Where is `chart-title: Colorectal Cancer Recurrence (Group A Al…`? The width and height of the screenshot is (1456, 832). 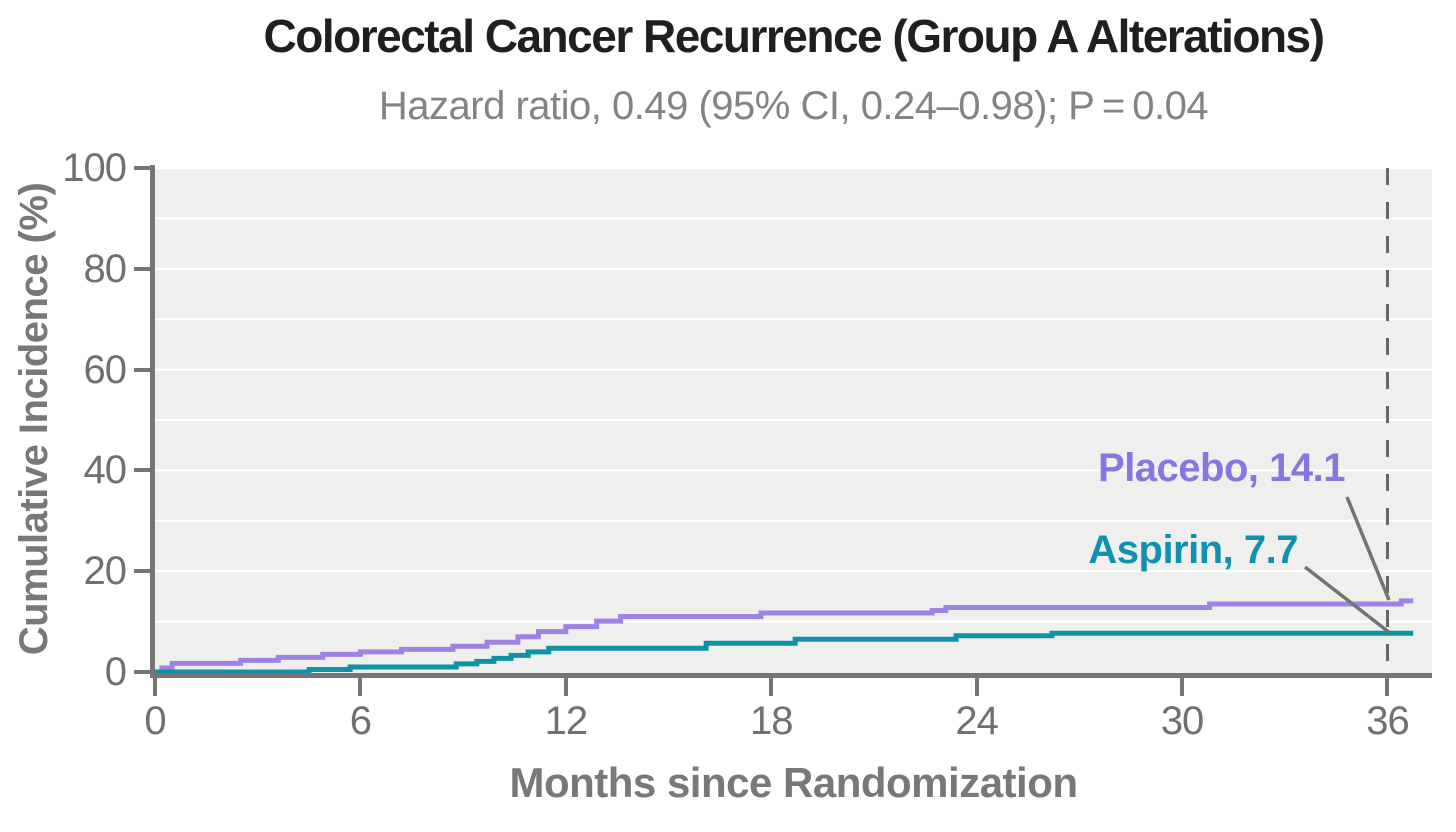 chart-title: Colorectal Cancer Recurrence (Group A Al… is located at coordinates (794, 36).